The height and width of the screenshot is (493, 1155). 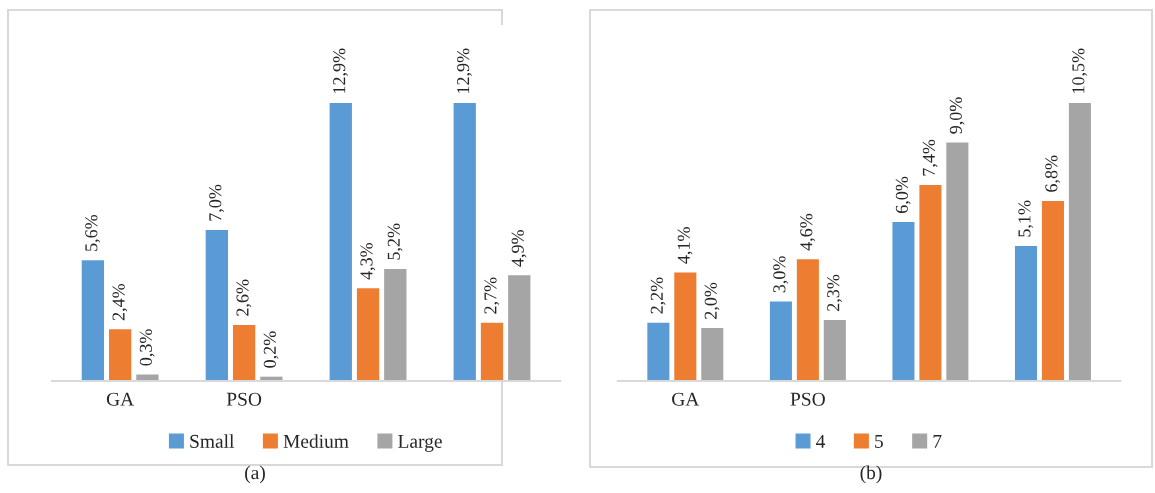 What do you see at coordinates (930, 157) in the screenshot?
I see `data-label: 7,4%` at bounding box center [930, 157].